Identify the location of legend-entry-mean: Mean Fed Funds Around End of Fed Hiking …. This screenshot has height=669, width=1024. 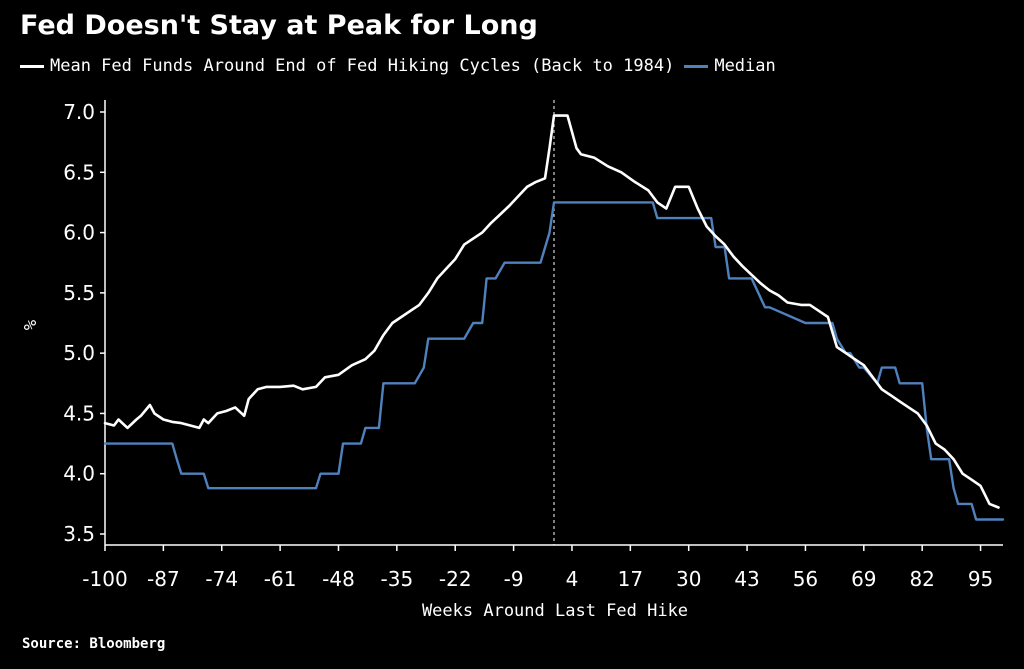
(347, 66).